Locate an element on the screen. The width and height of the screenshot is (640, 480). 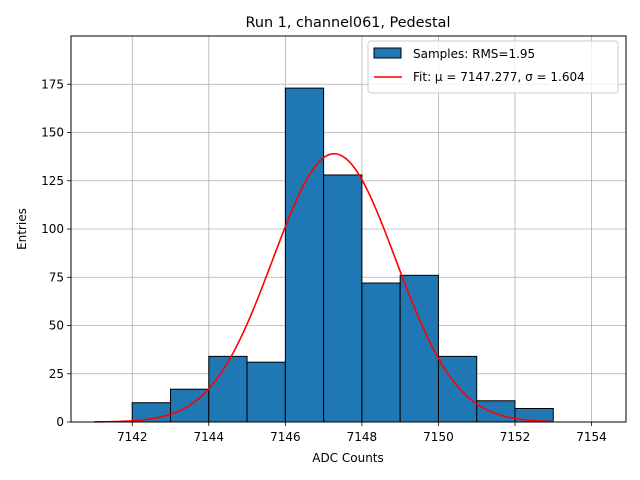
legend-label-fit: Fit: μ = 7147.277, σ = 1.604 is located at coordinates (499, 77).